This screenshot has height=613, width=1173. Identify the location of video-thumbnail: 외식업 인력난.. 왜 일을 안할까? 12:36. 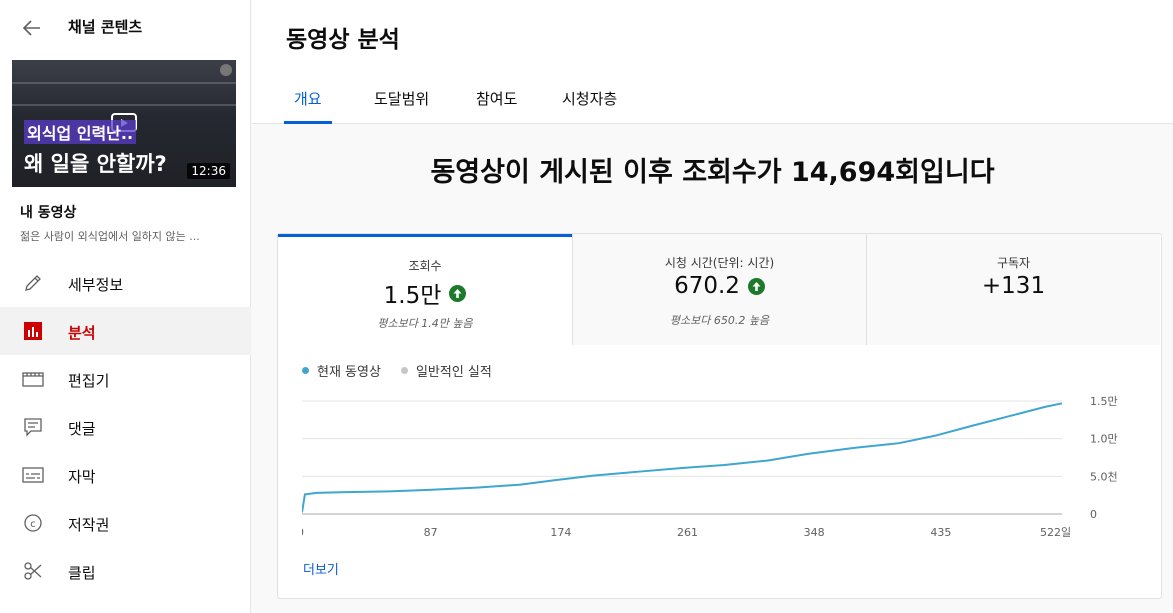
(124, 123).